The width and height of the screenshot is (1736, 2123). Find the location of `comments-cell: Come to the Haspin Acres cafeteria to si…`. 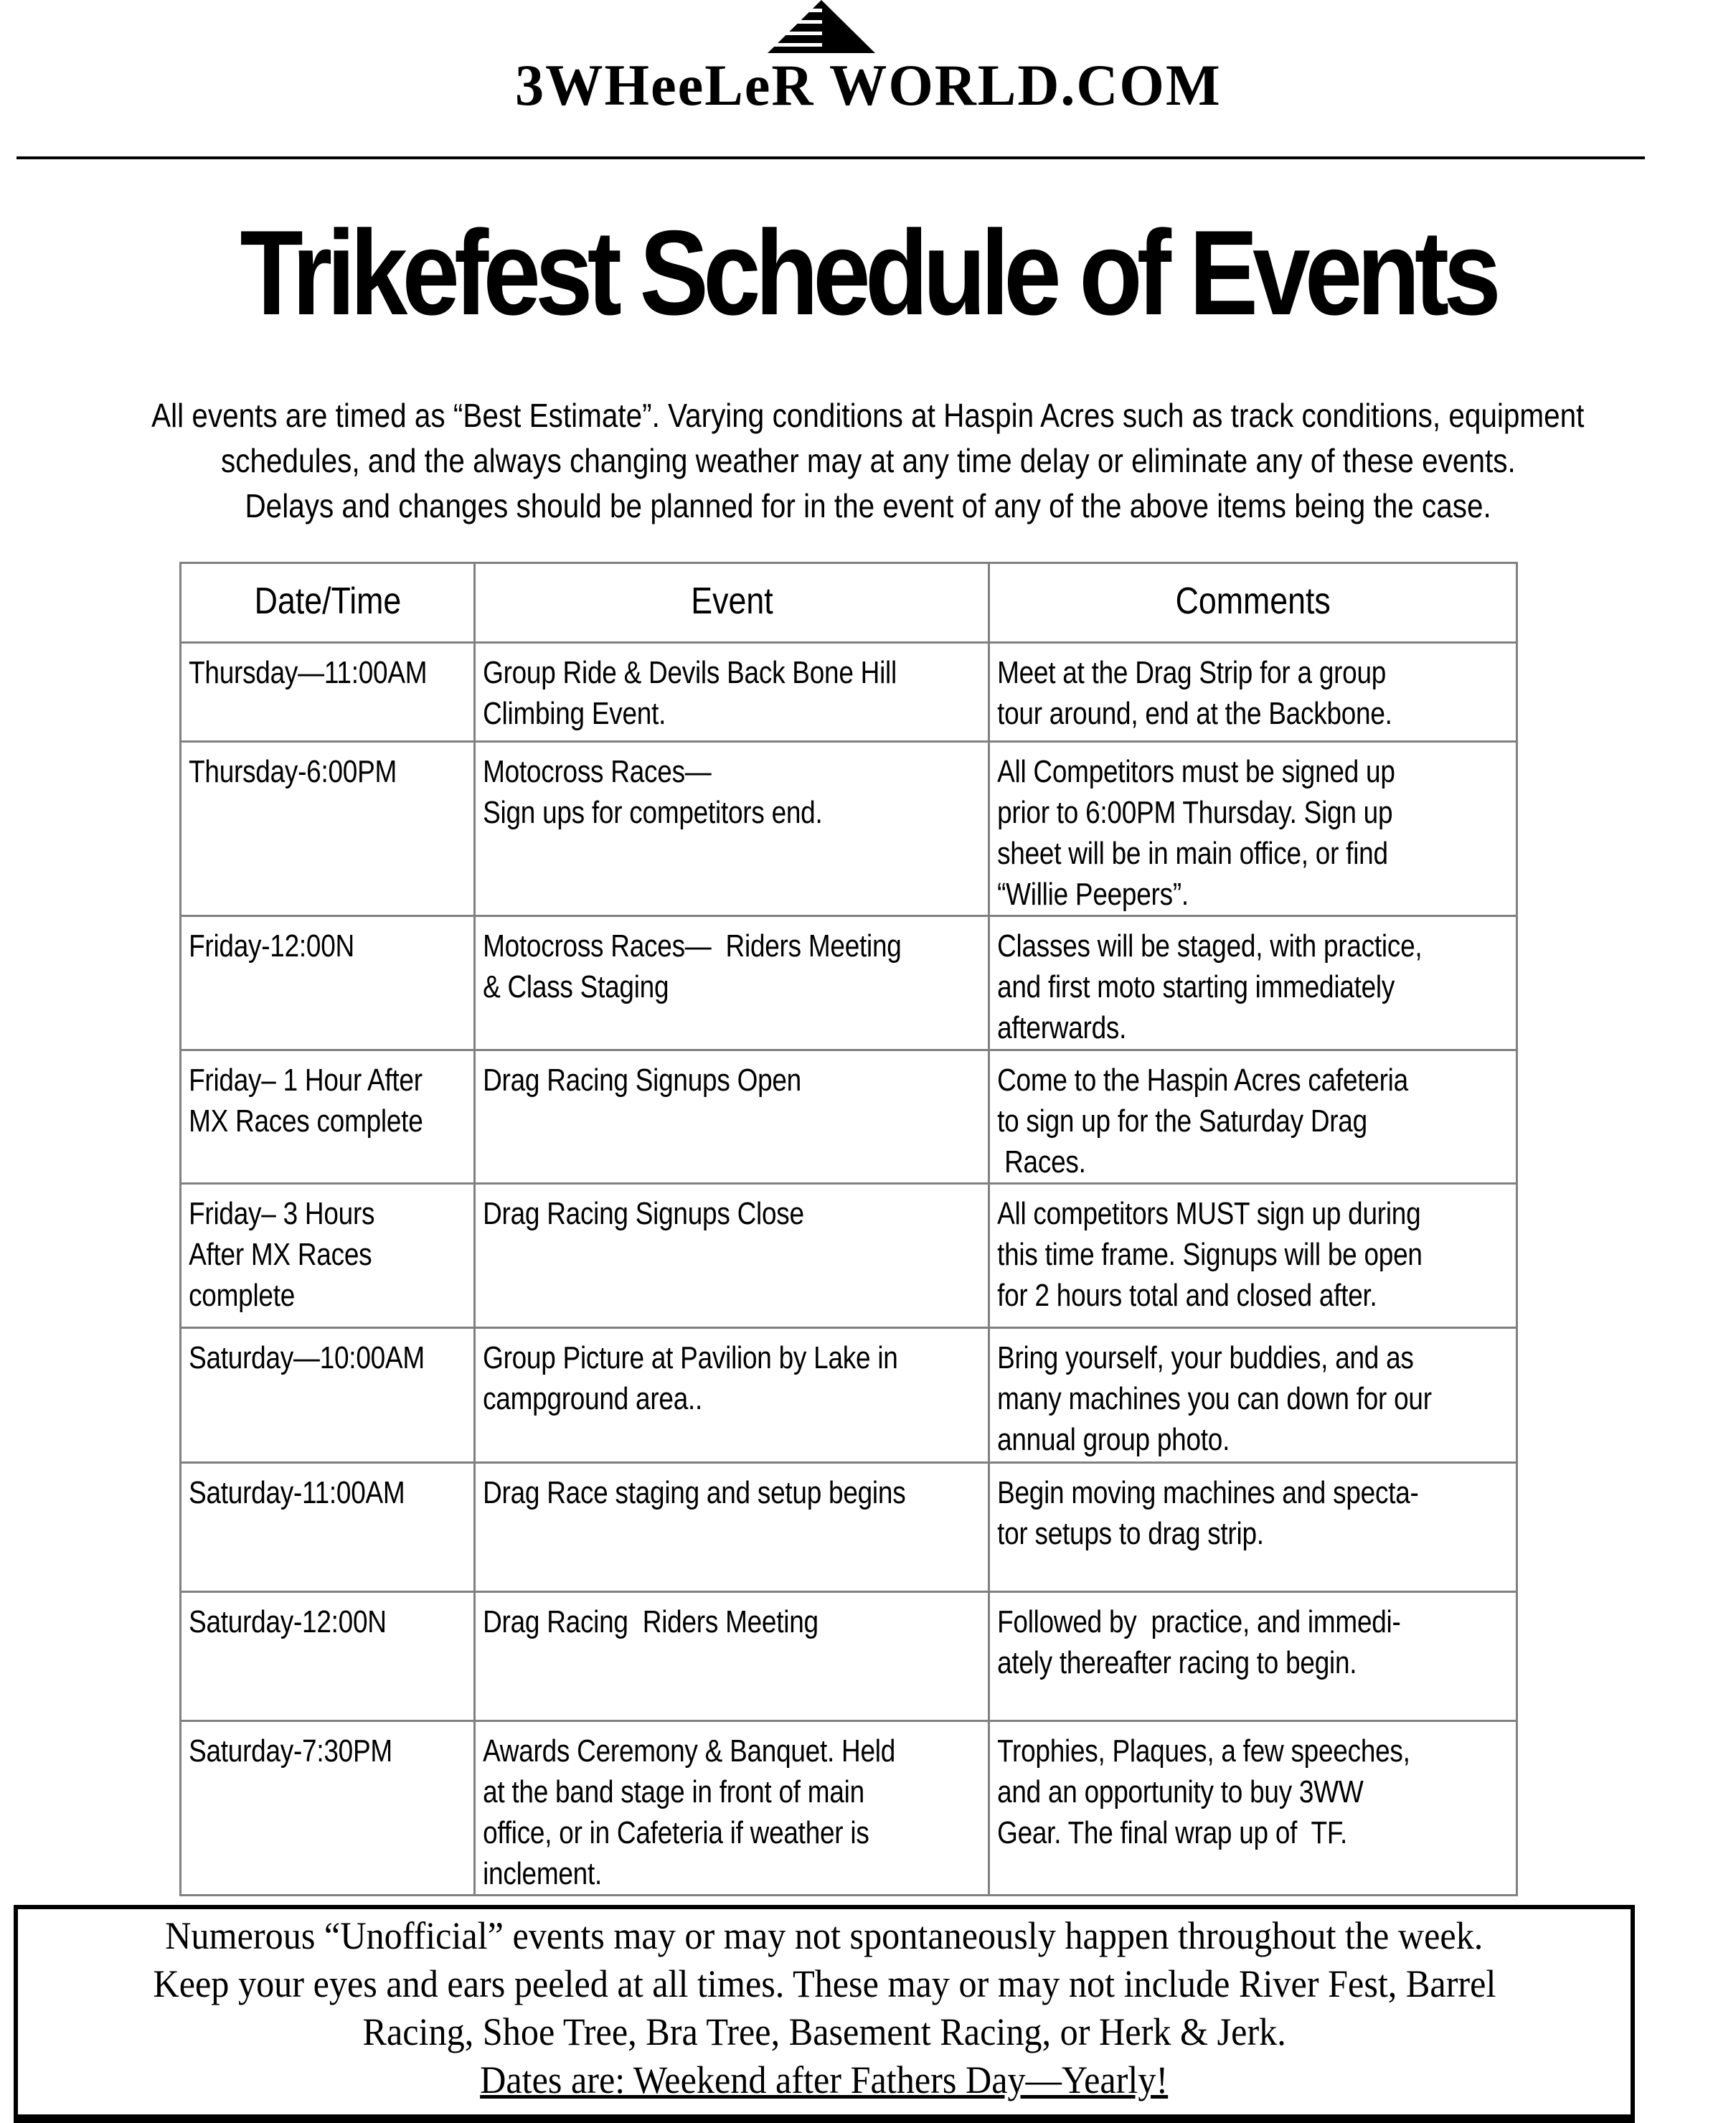

comments-cell: Come to the Haspin Acres cafeteria to si… is located at coordinates (1253, 1117).